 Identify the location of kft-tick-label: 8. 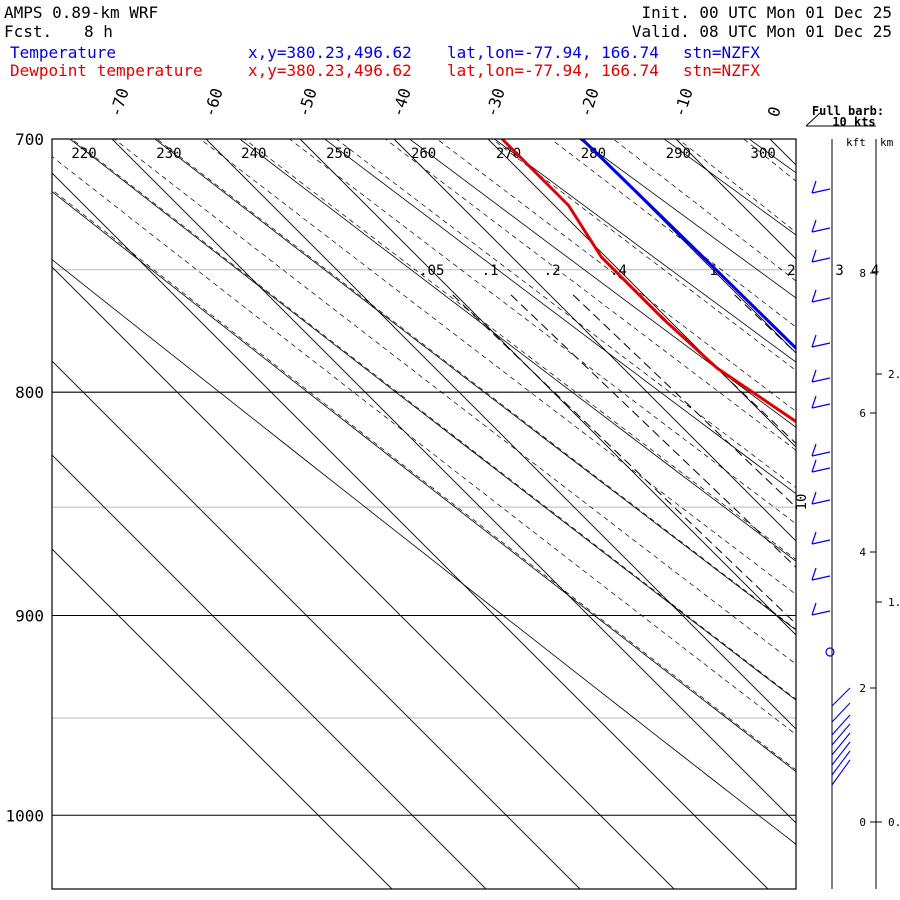
(862, 273).